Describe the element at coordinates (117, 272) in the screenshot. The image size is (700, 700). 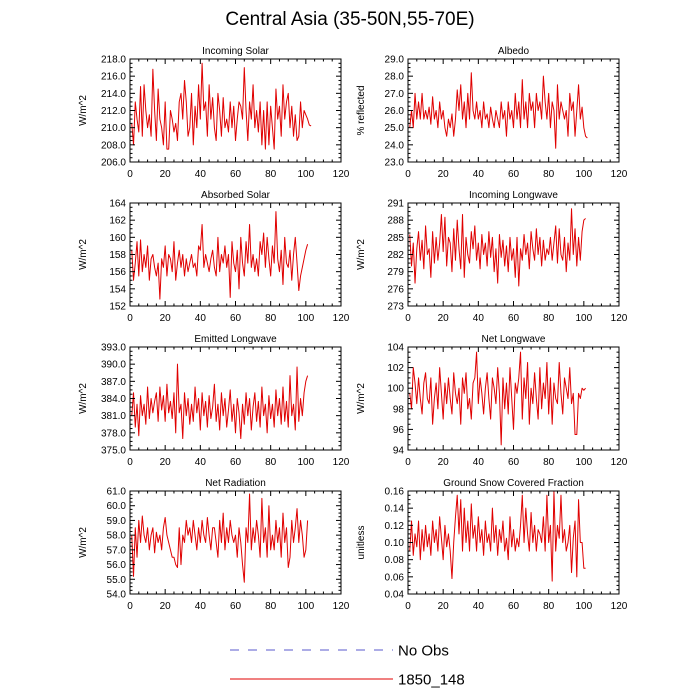
I see `y-tick-label: 156` at that location.